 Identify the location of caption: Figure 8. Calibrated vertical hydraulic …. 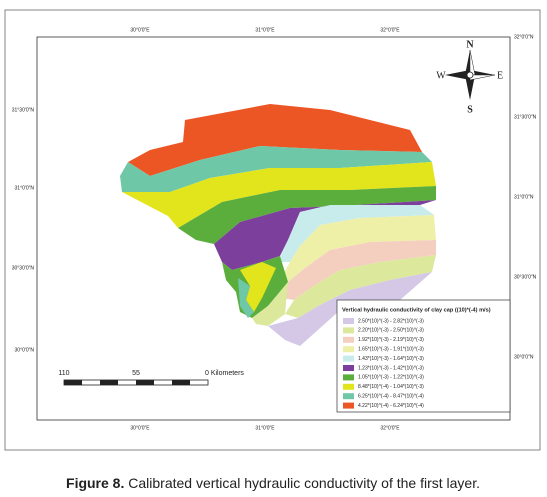
(273, 483).